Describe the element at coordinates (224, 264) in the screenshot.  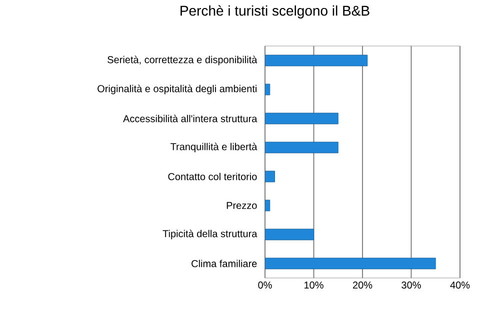
I see `y-tick-label: Clima familiare` at that location.